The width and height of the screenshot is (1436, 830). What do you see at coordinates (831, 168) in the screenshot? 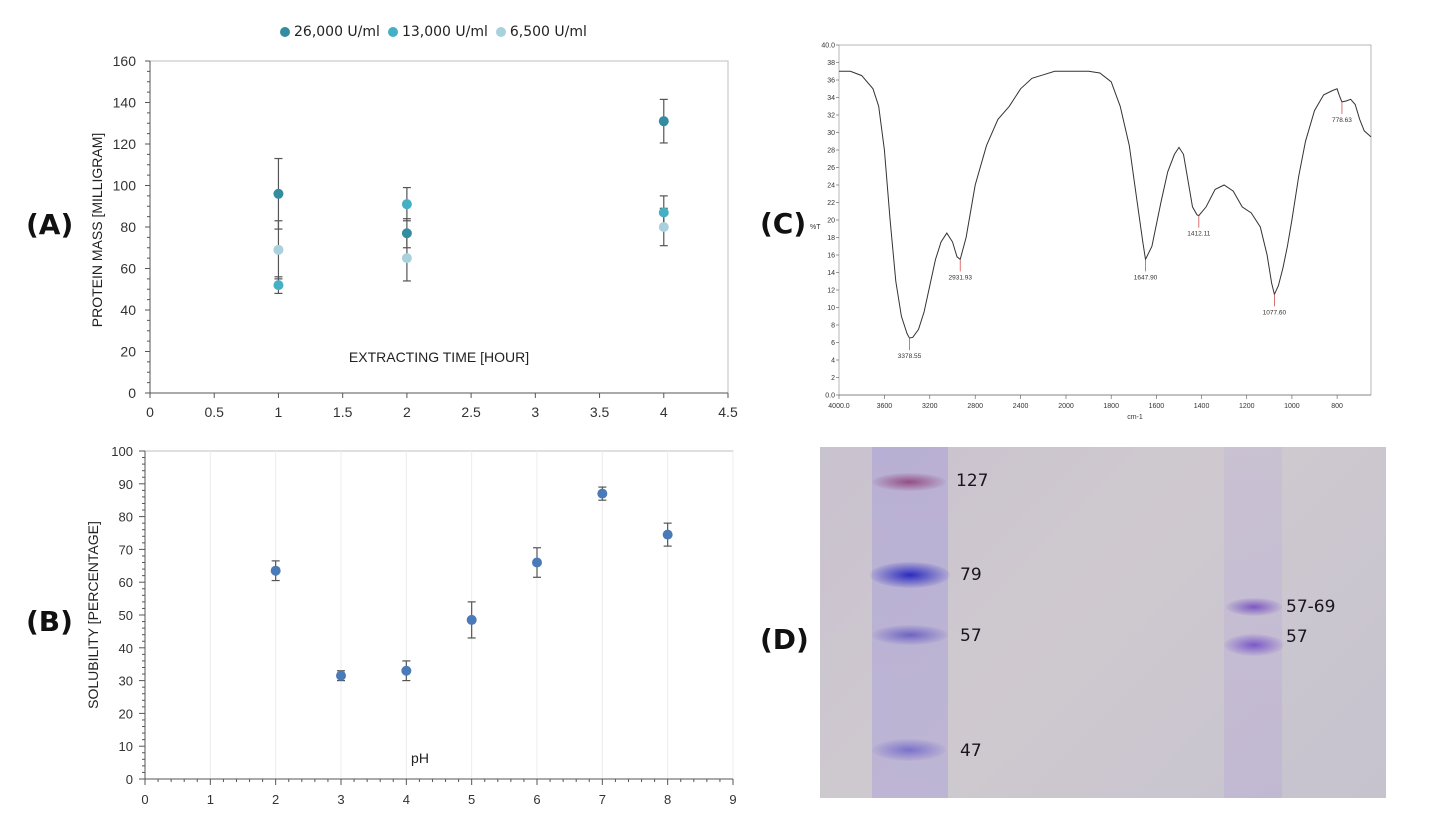
I see `chart-c-y-tick-label: 26` at bounding box center [831, 168].